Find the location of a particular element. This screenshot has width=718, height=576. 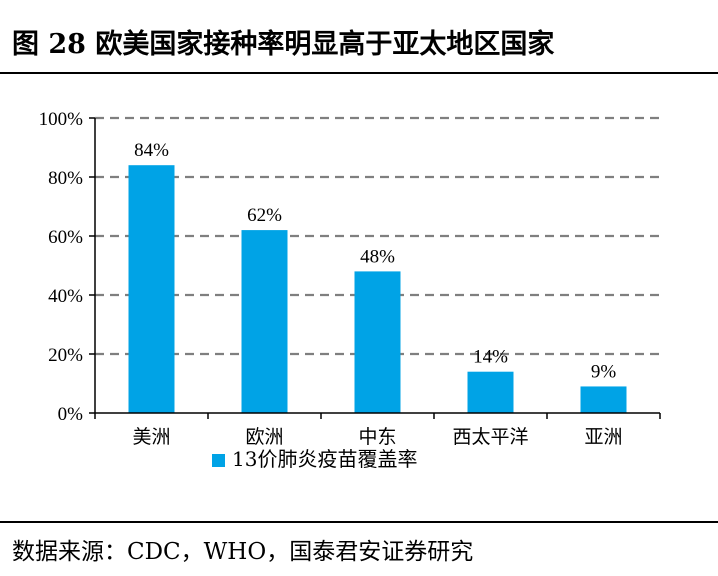

source-note: 数据来源：CDC，WHO，国泰君安证券研究 is located at coordinates (243, 552).